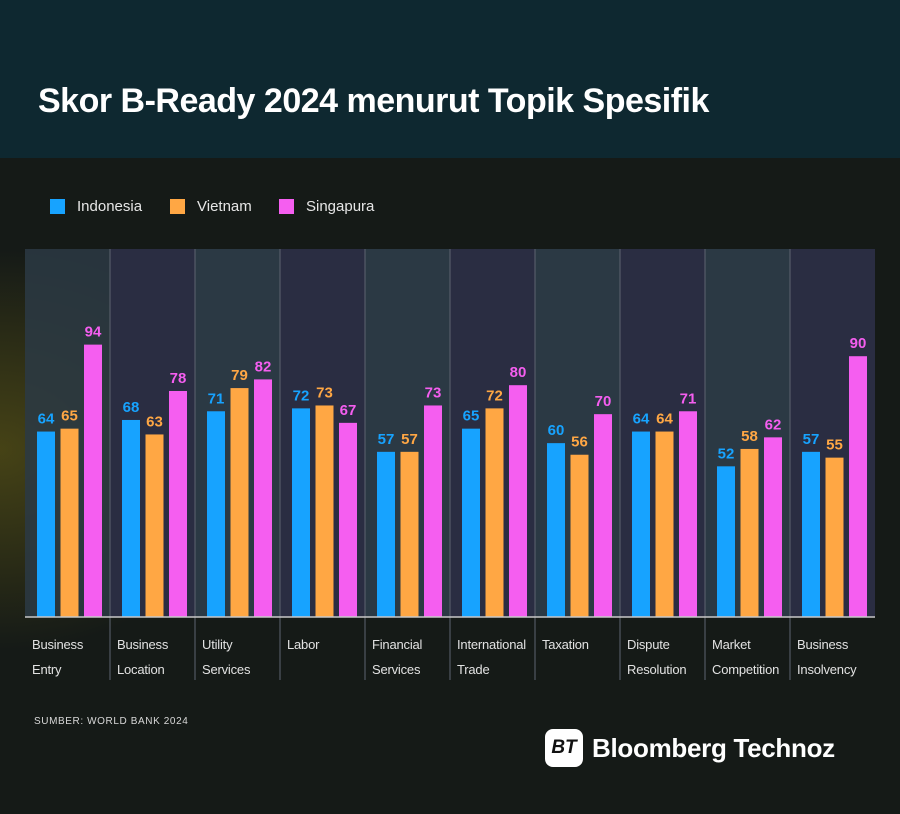 The height and width of the screenshot is (814, 900). I want to click on data-label: 67, so click(348, 410).